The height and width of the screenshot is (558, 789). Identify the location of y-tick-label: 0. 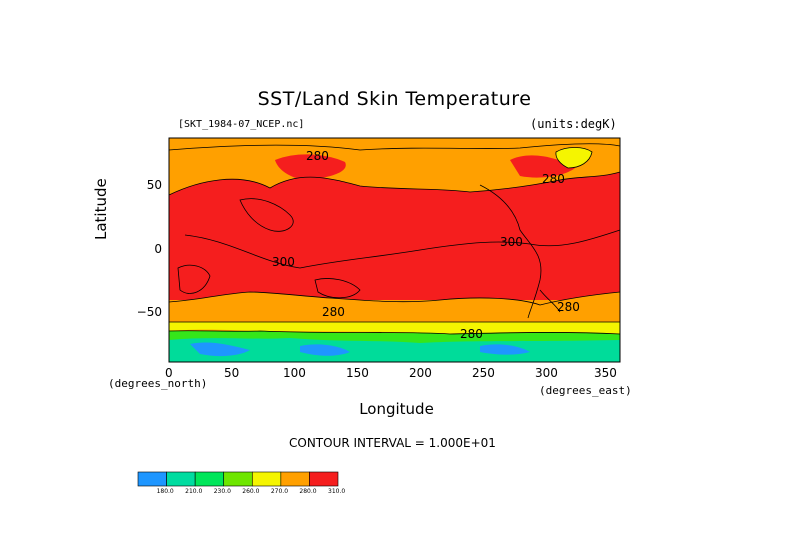
(158, 249).